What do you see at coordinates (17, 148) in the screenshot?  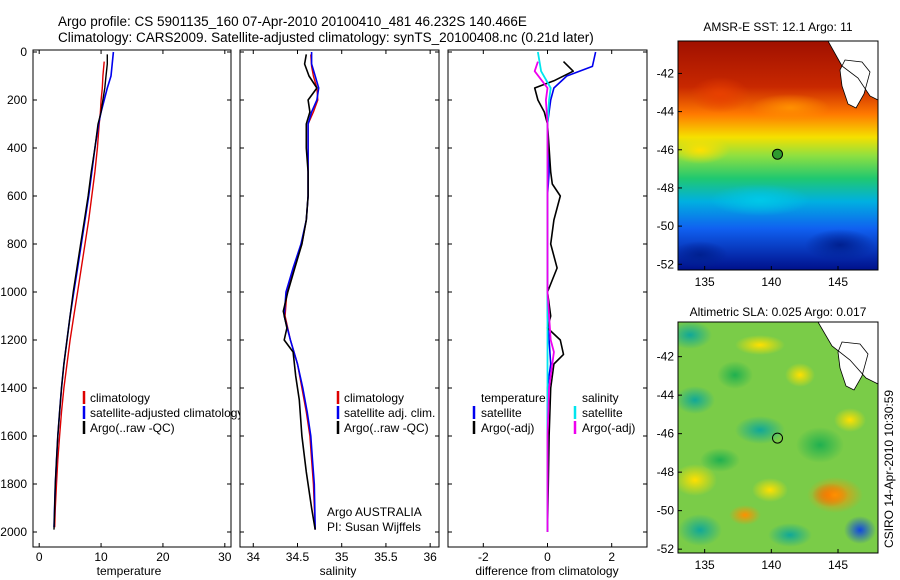 I see `y-tick-label: 400` at bounding box center [17, 148].